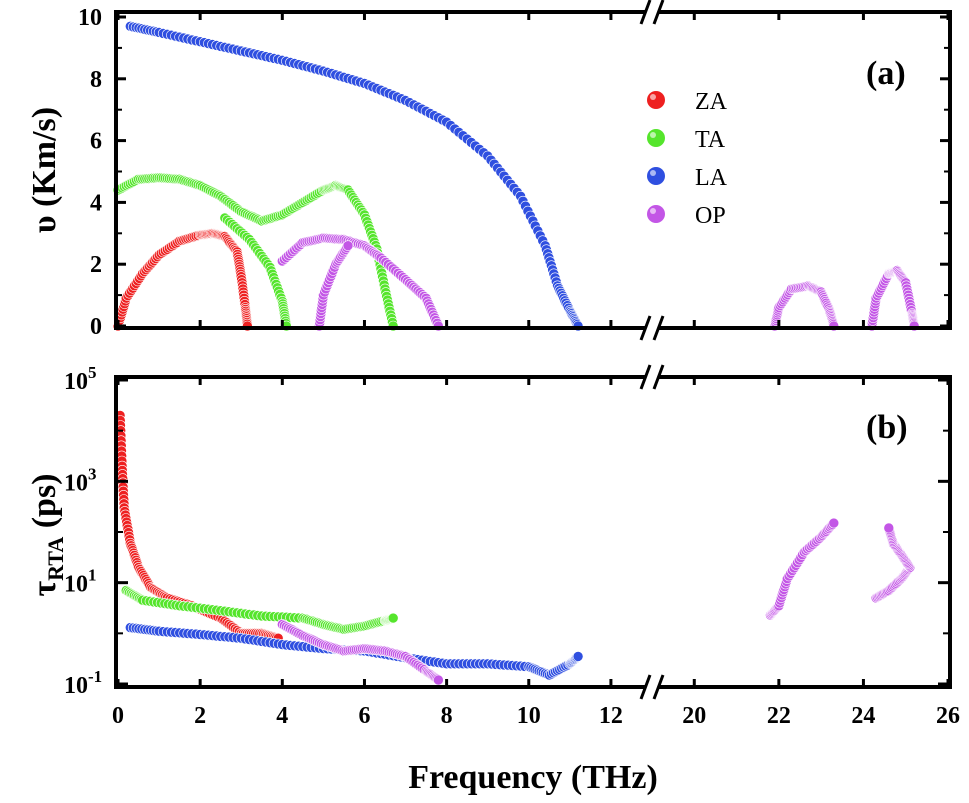 The width and height of the screenshot is (969, 803). What do you see at coordinates (886, 73) in the screenshot?
I see `panel-label-a: (a)` at bounding box center [886, 73].